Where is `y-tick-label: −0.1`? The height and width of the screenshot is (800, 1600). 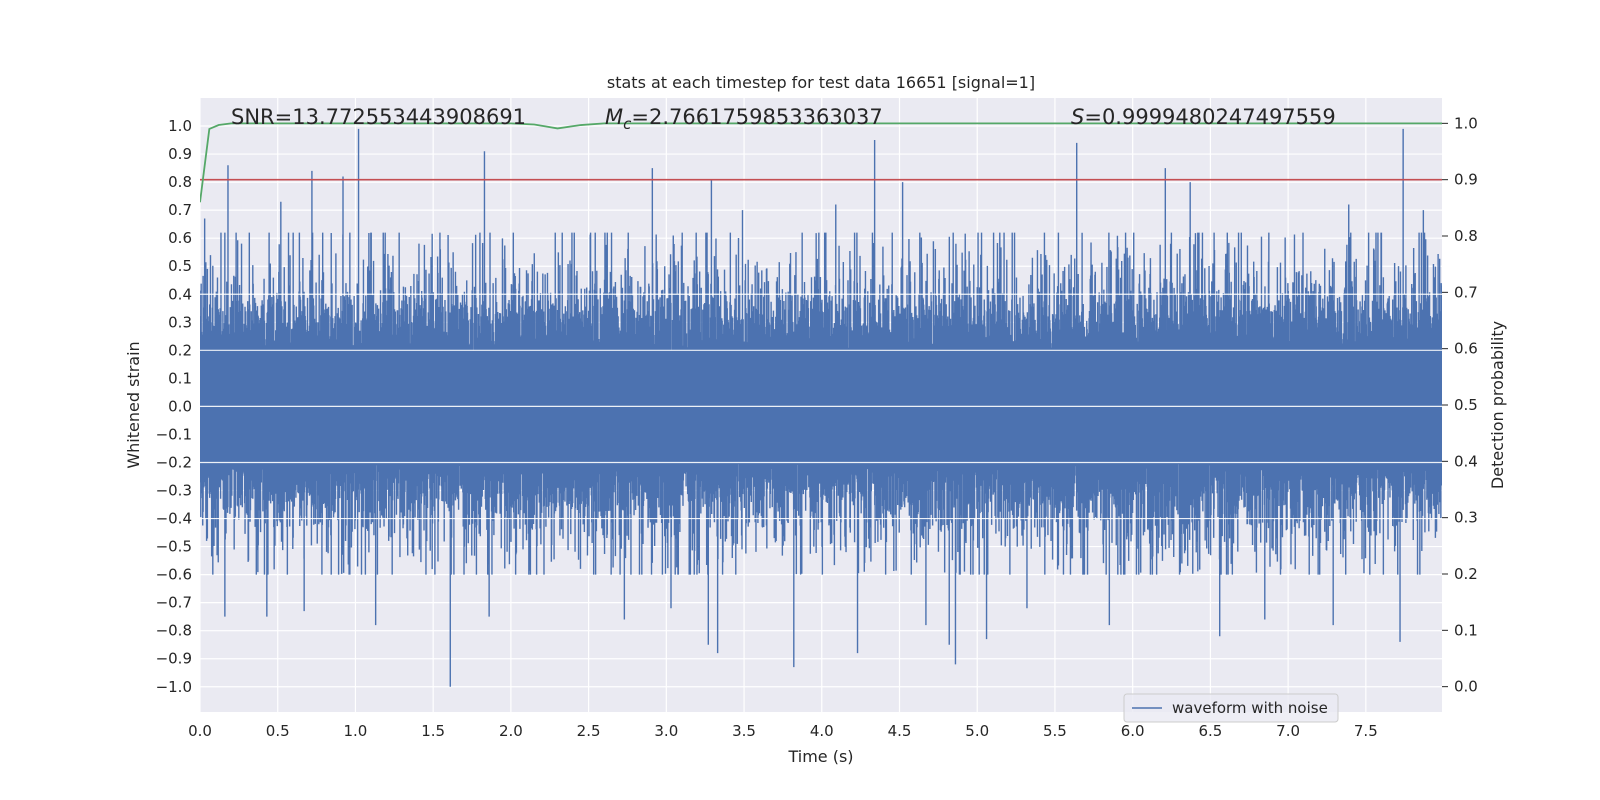
y-tick-label: −0.1 is located at coordinates (174, 434).